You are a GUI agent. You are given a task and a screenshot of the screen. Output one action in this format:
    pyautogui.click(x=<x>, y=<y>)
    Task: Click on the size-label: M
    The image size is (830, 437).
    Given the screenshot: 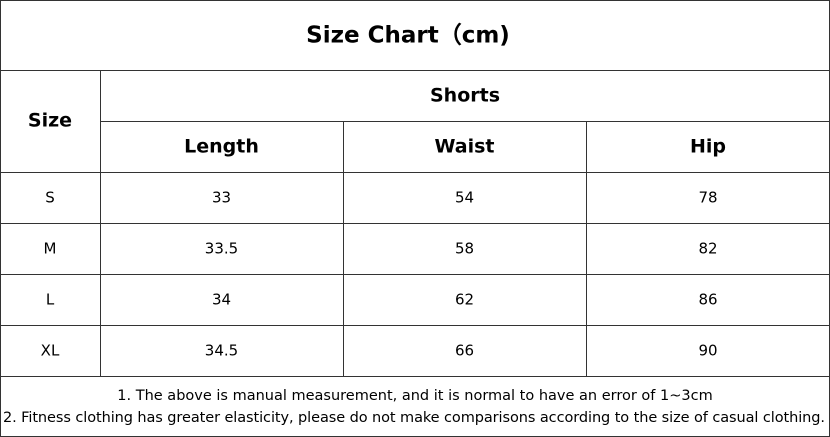 What is the action you would take?
    pyautogui.click(x=50, y=249)
    